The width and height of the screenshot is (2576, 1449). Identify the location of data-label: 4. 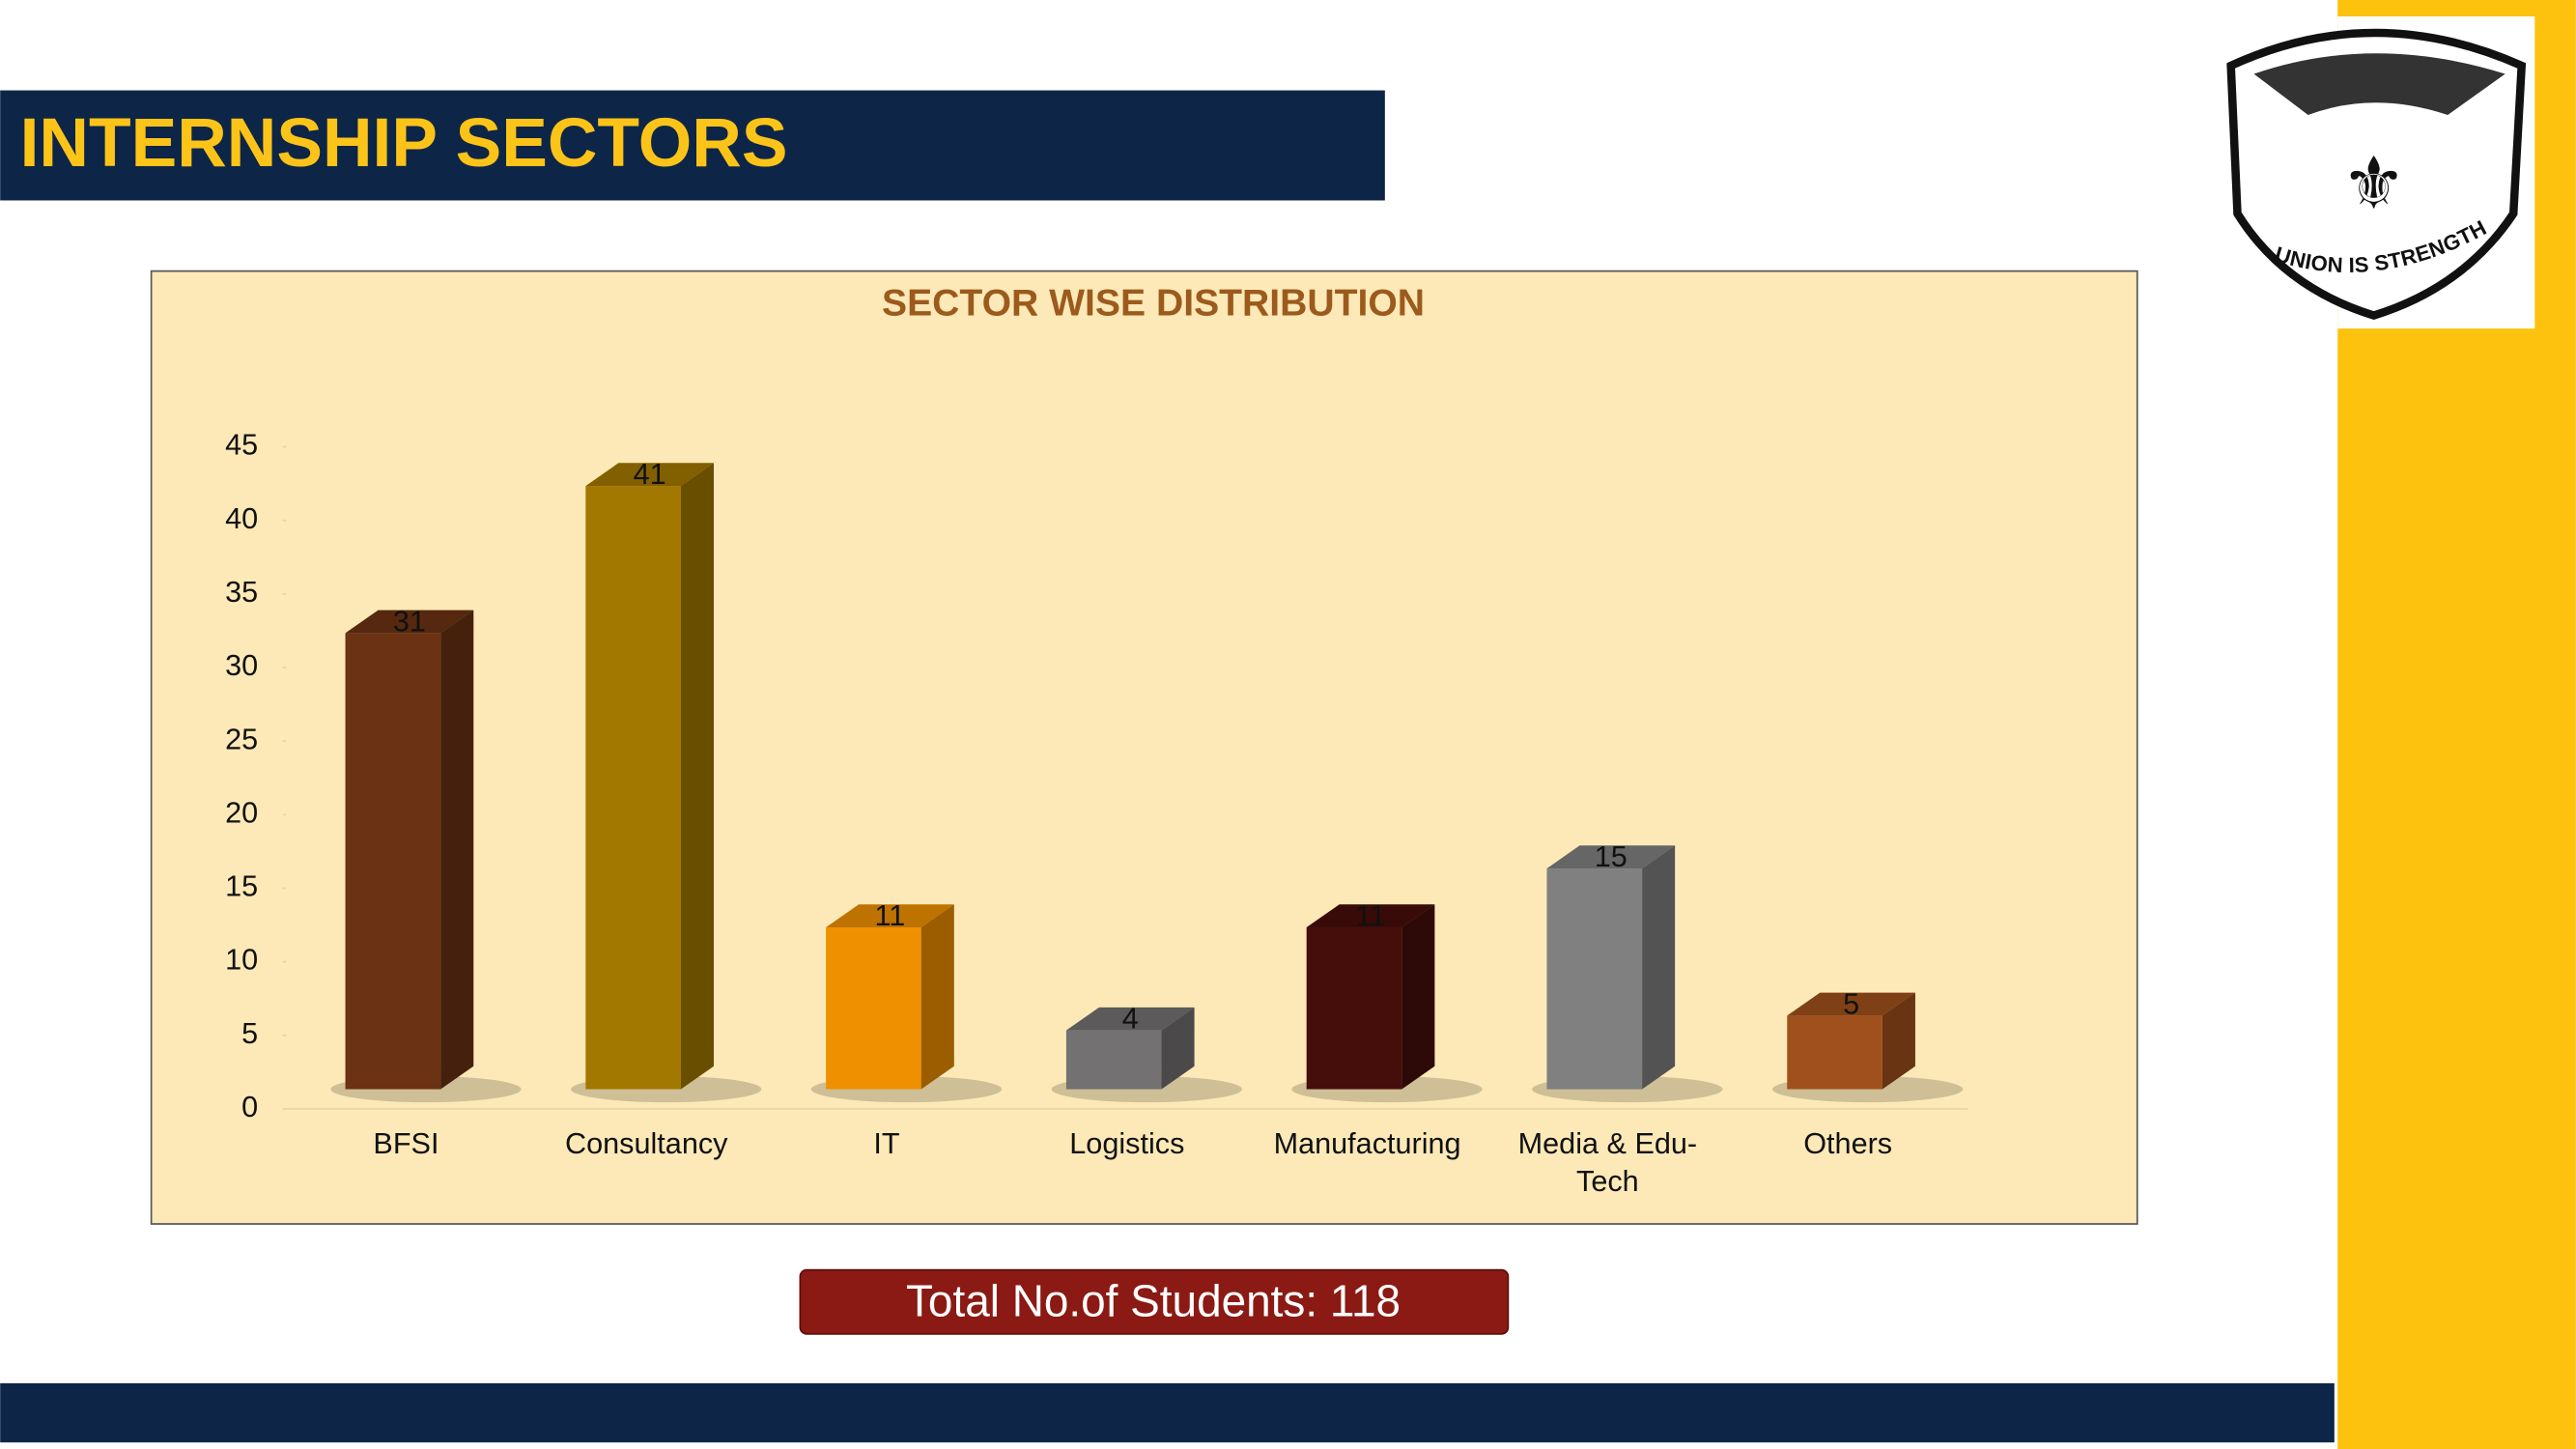
(1130, 1019).